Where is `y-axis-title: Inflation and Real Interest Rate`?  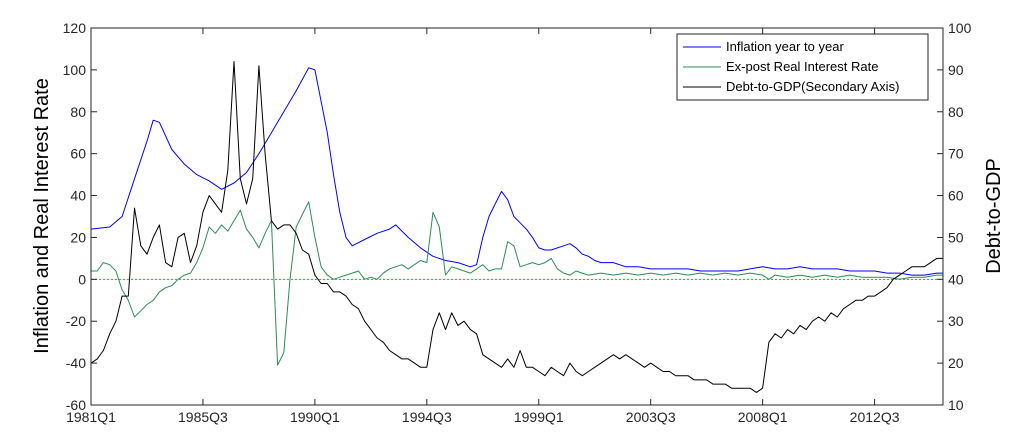 y-axis-title: Inflation and Real Interest Rate is located at coordinates (42, 216).